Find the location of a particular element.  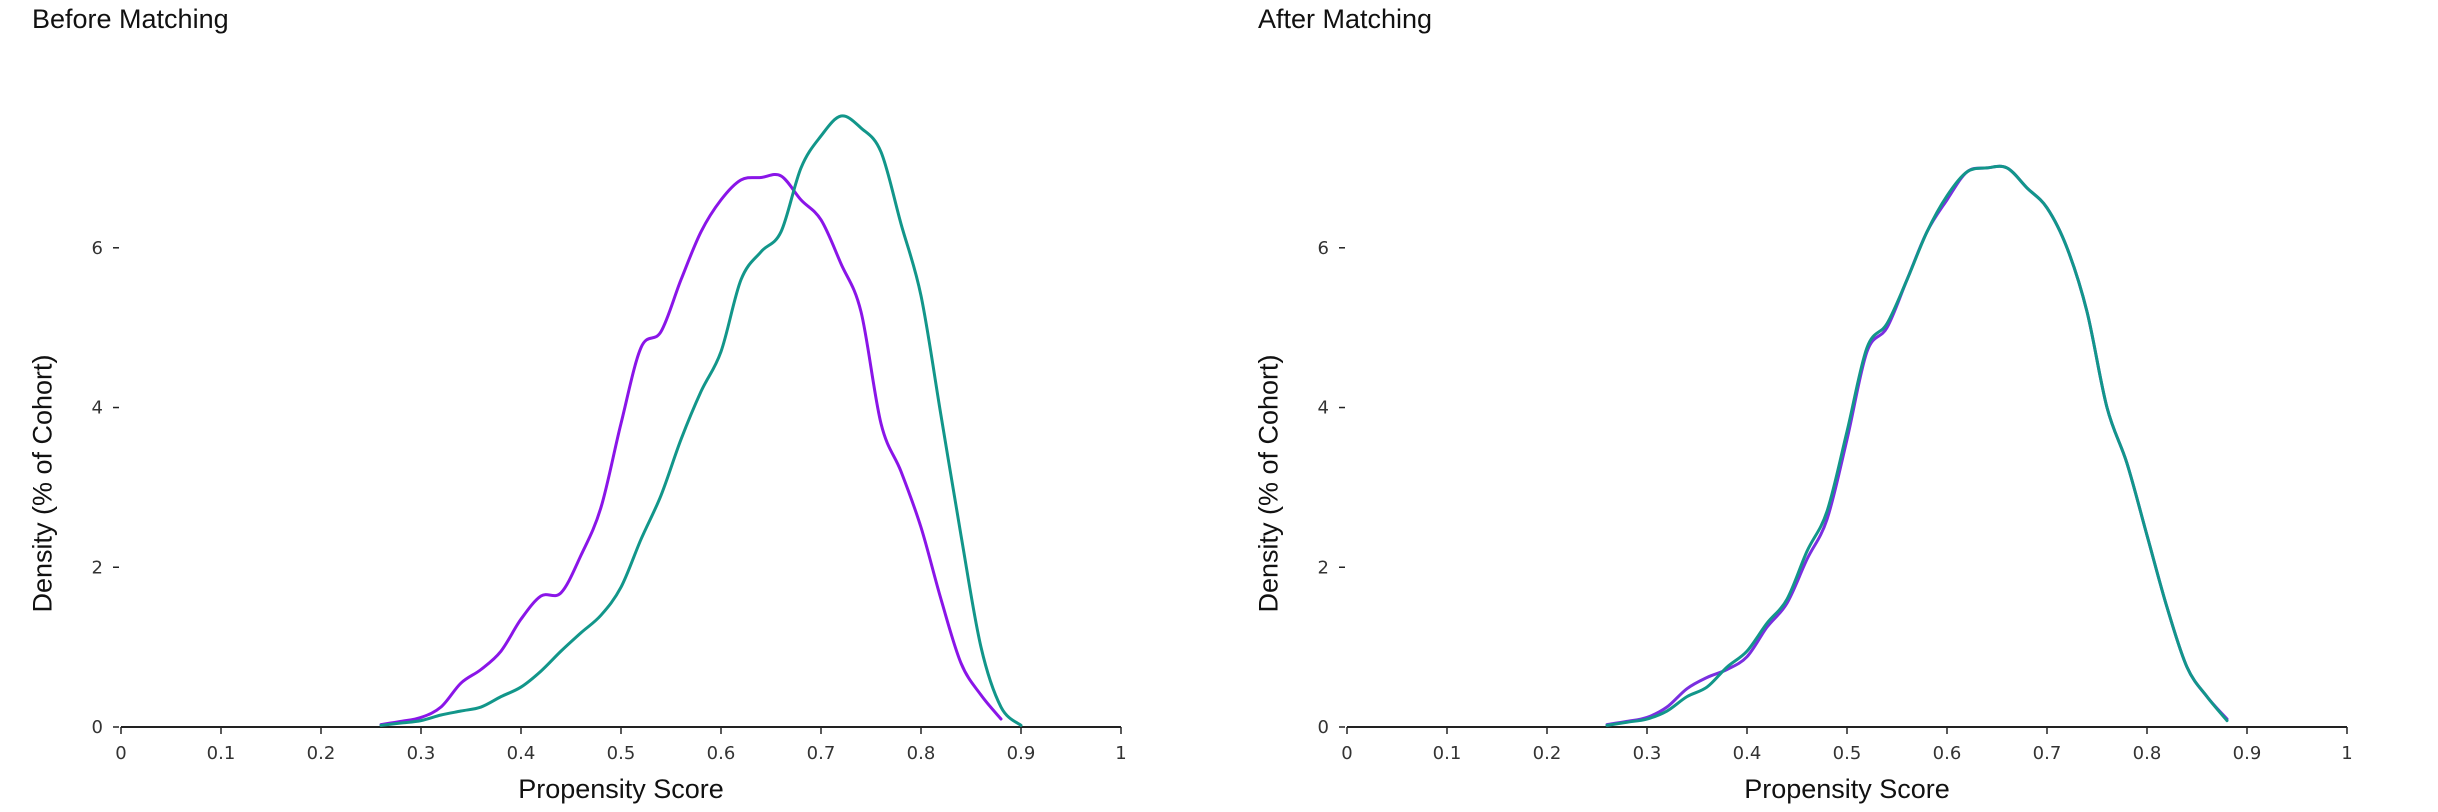

chart-title-before: Before Matching is located at coordinates (130, 19).